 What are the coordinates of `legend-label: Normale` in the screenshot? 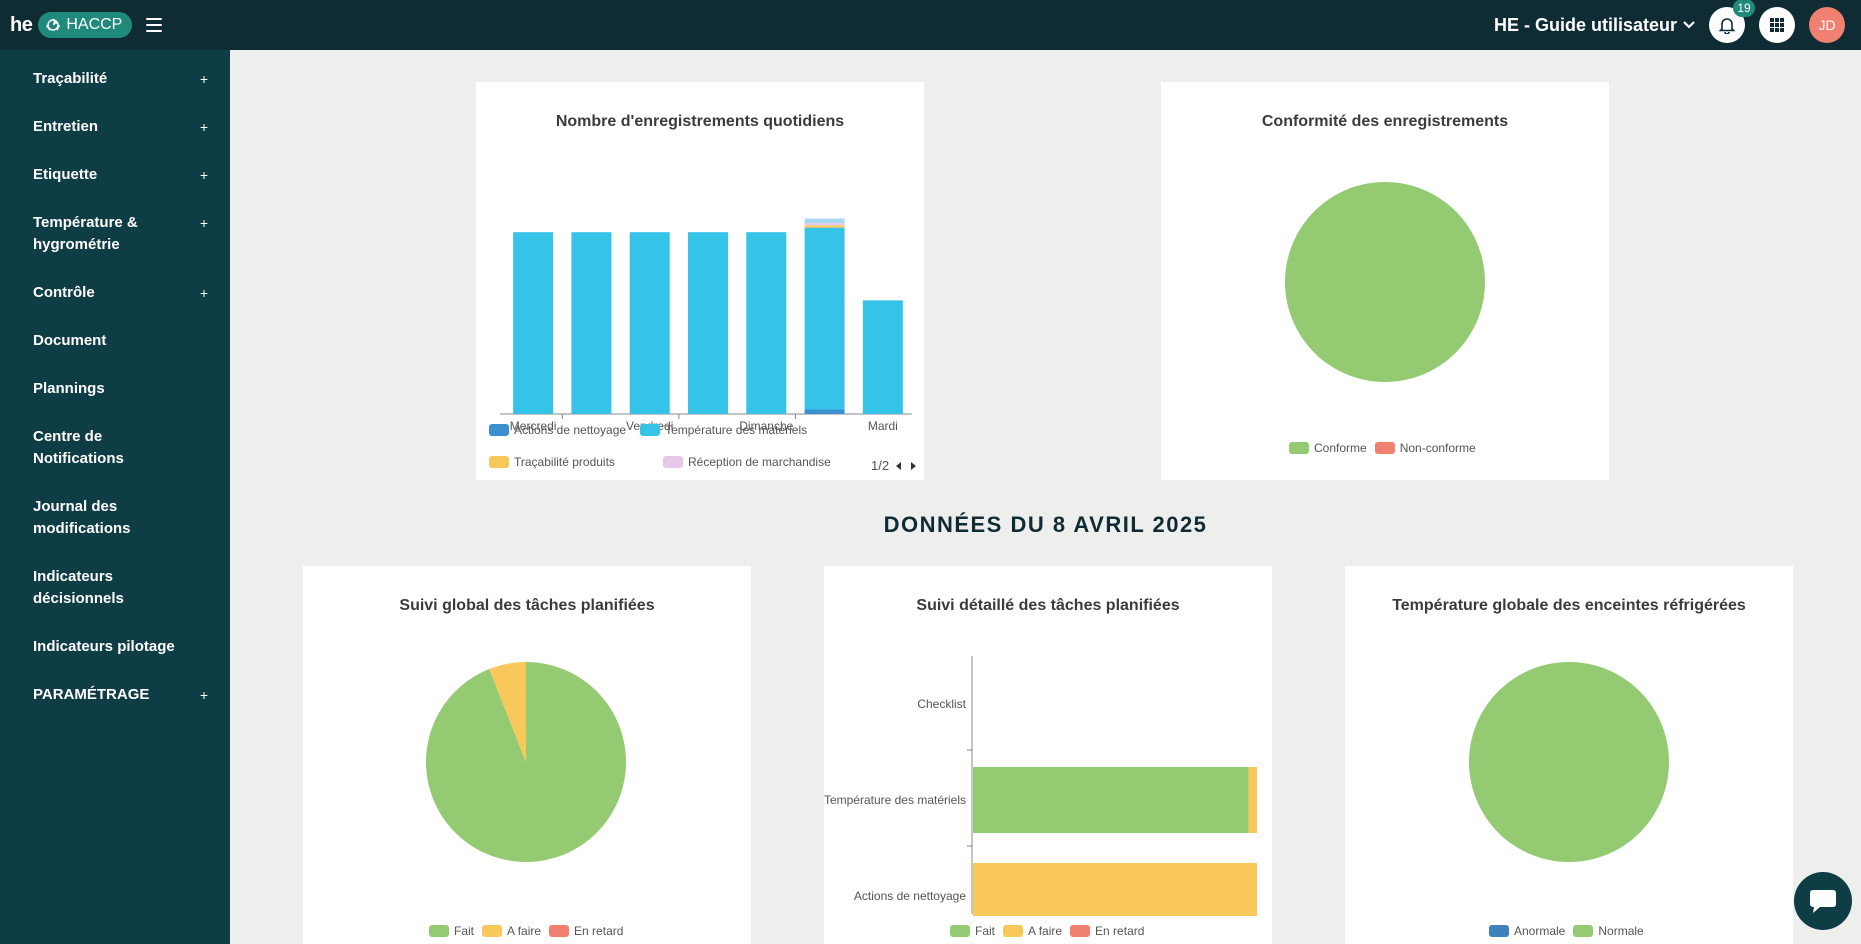 It's located at (1621, 931).